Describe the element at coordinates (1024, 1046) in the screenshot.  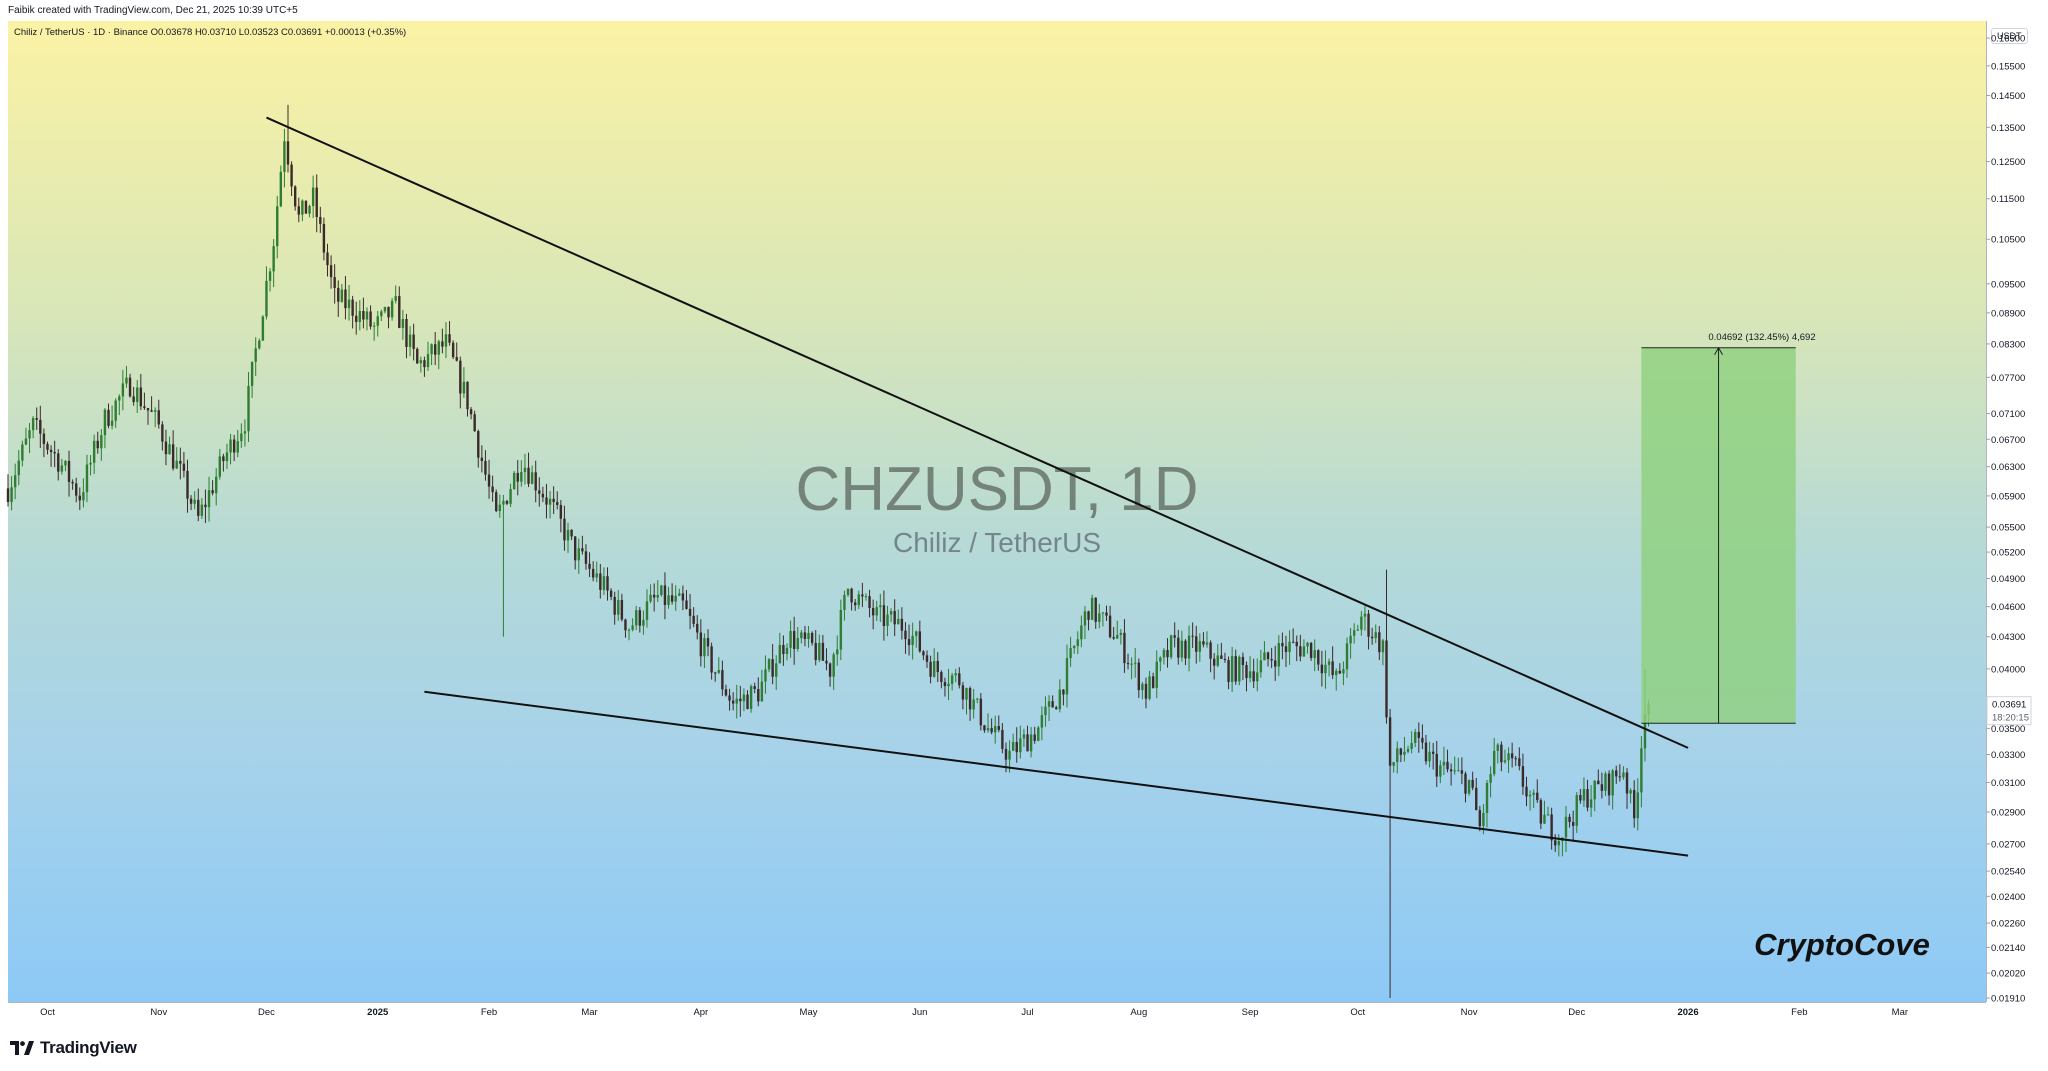
I see `footer` at that location.